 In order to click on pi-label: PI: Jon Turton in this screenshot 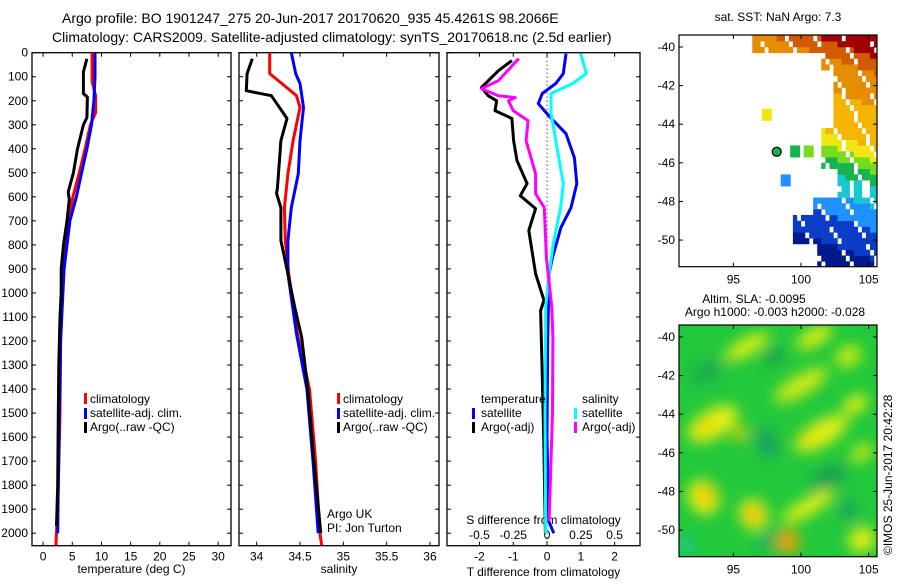, I will do `click(364, 528)`.